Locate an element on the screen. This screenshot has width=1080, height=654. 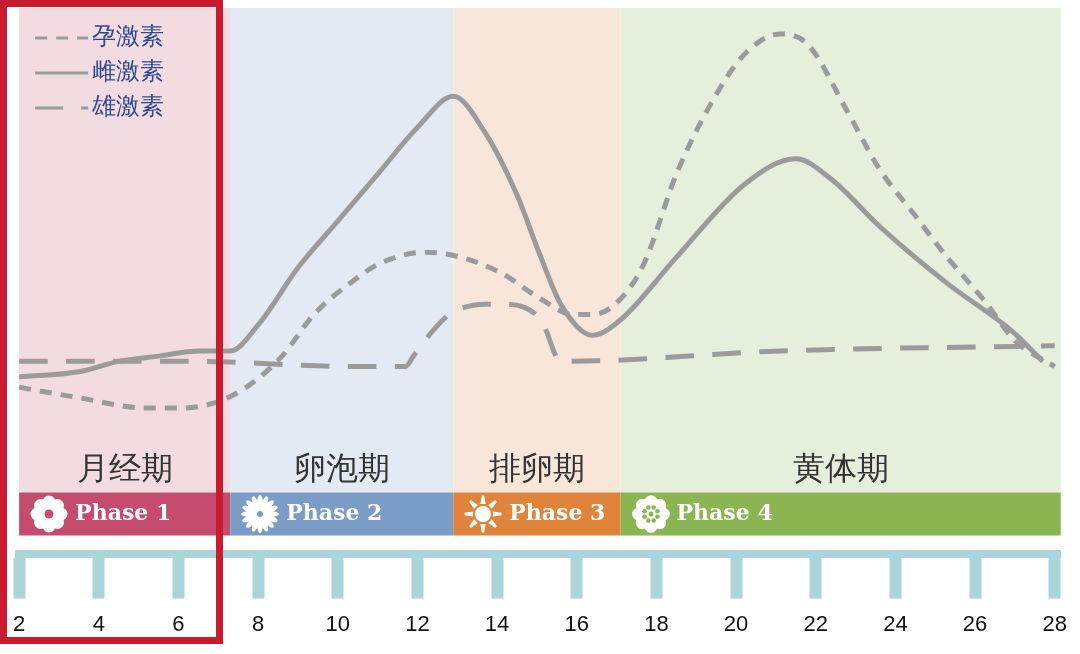
x-tick-label: 28 is located at coordinates (1054, 623).